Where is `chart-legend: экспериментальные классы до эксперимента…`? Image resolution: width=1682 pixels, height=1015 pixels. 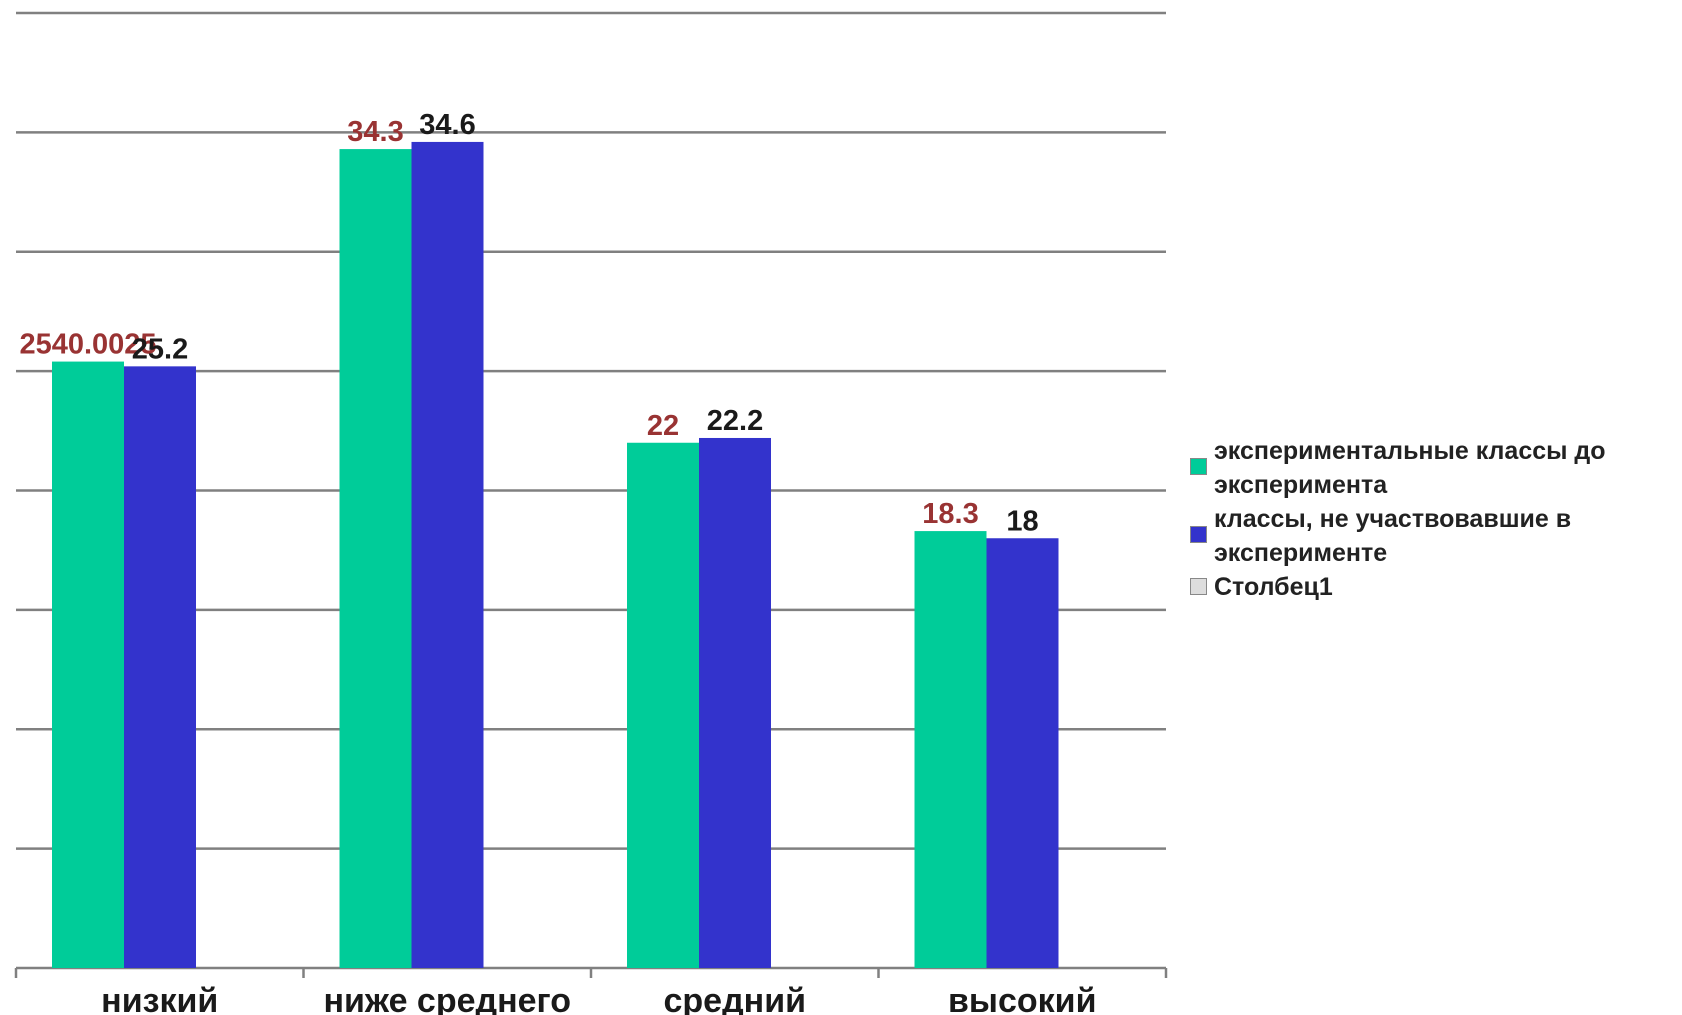 chart-legend: экспериментальные классы до эксперимента… is located at coordinates (1435, 519).